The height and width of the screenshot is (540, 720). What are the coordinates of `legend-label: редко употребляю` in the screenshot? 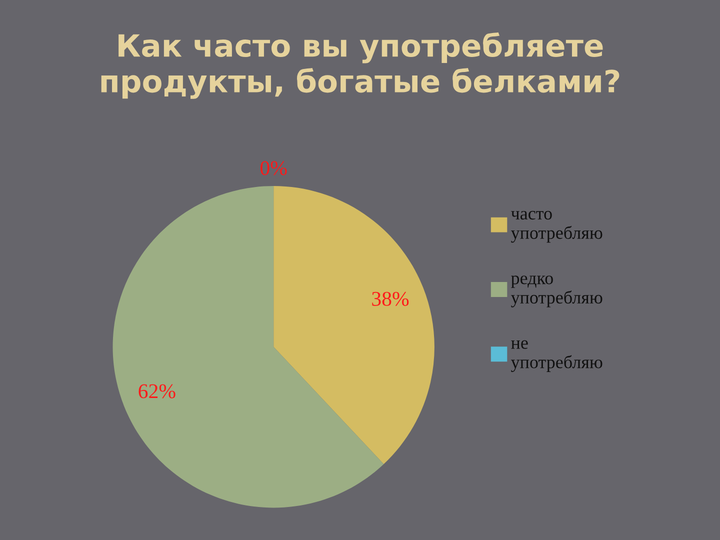 It's located at (556, 292).